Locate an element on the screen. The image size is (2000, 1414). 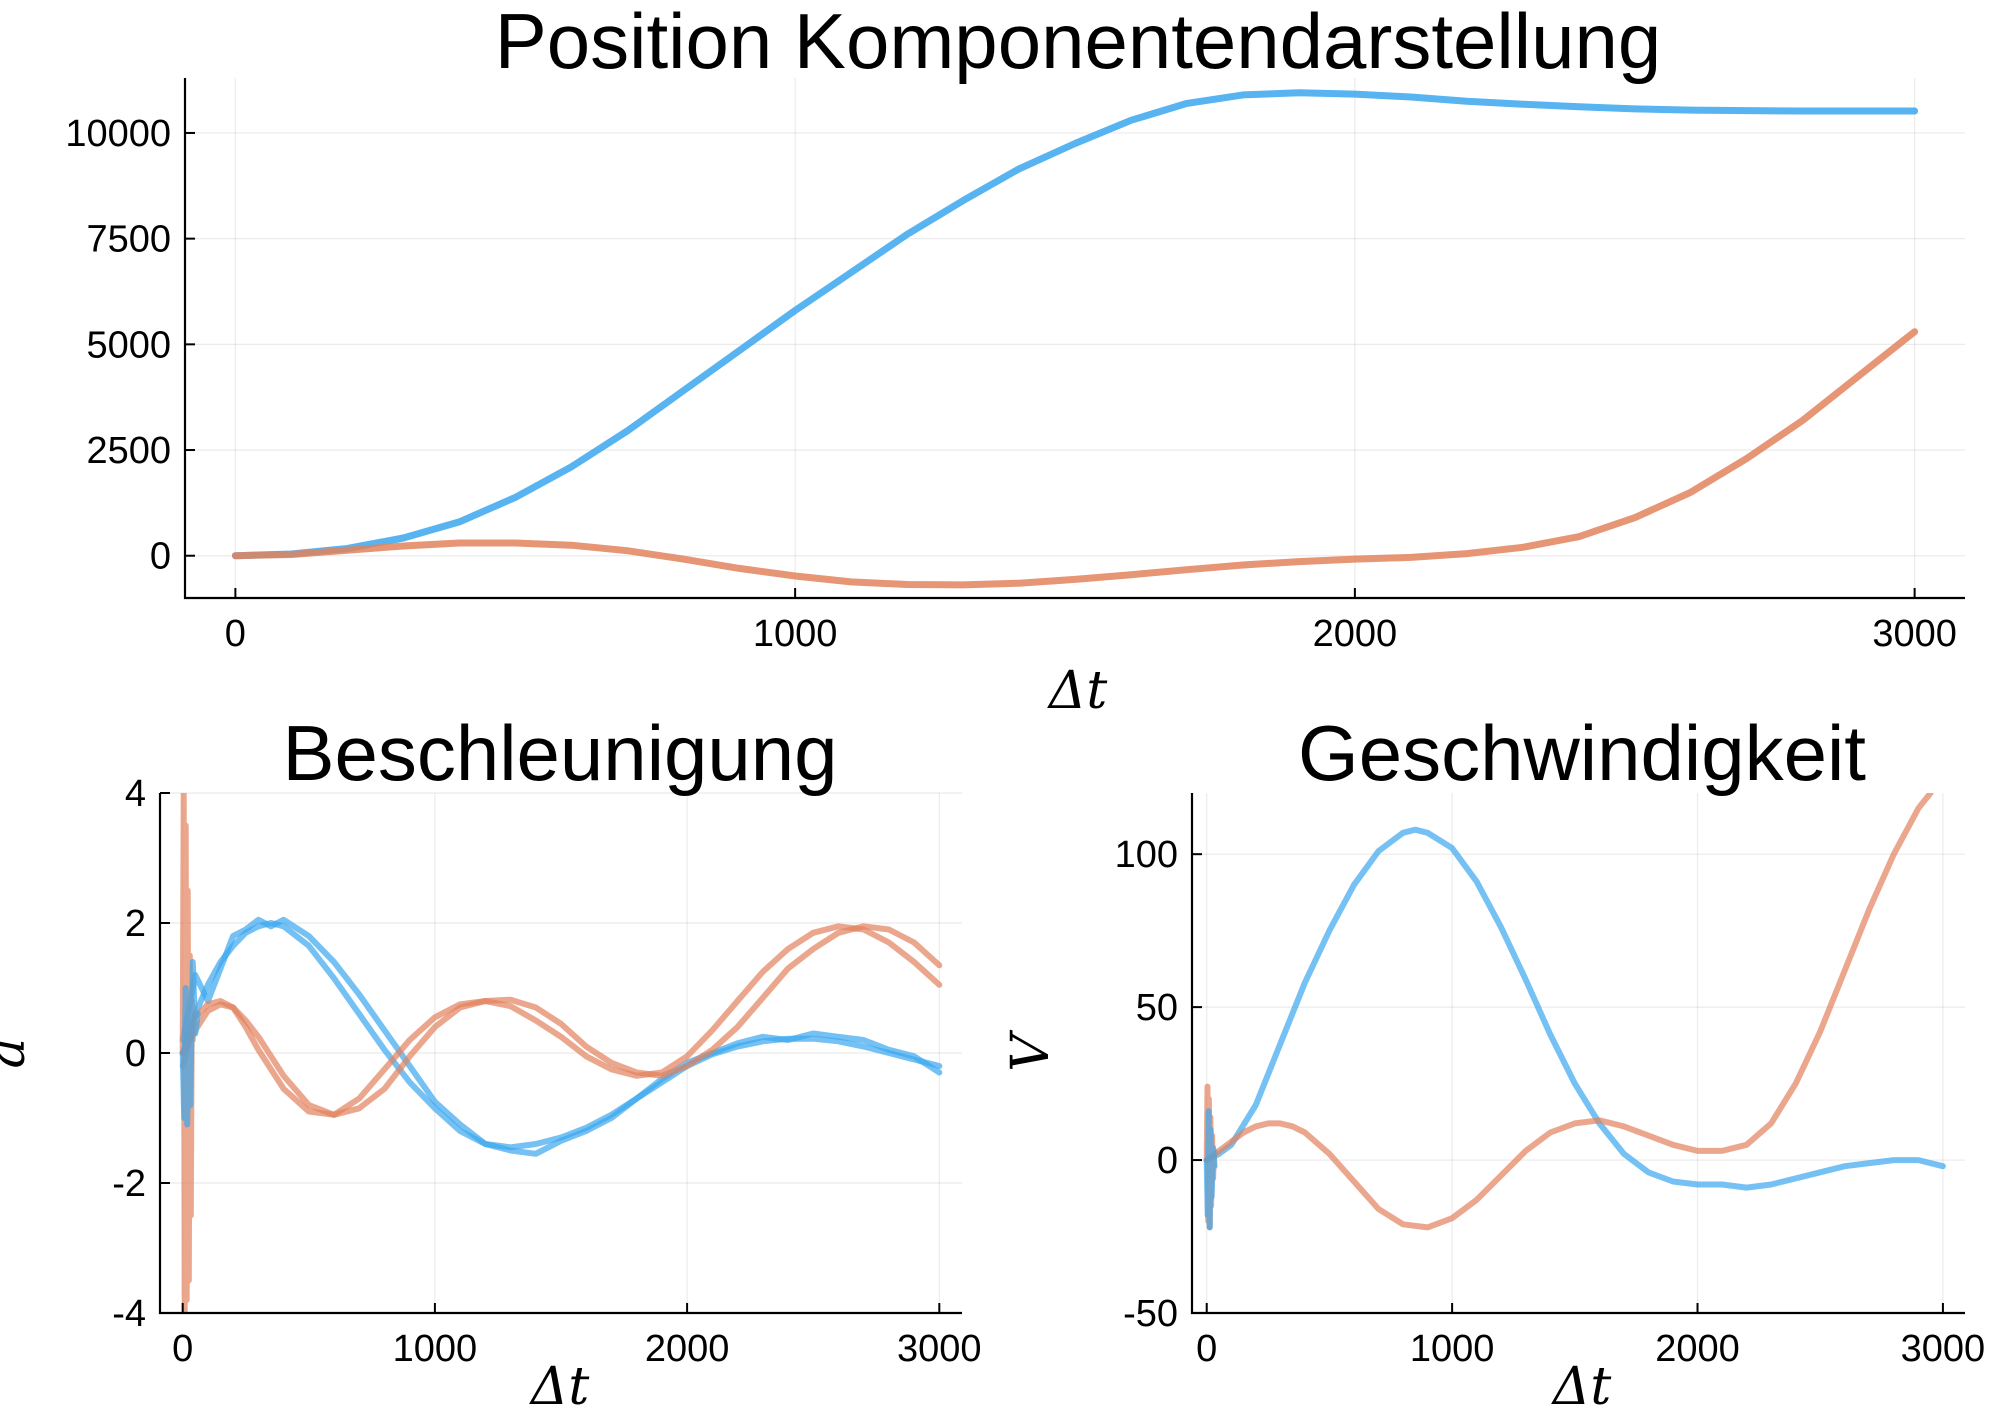
y-tick-labels: 0 2500 5000 7500 10000 is located at coordinates (118, 345).